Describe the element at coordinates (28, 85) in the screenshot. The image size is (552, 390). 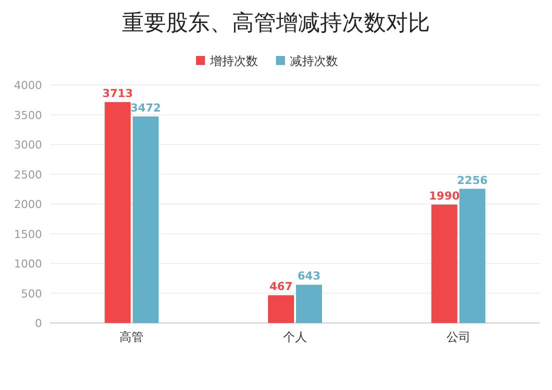
I see `y-tick-label: 4000` at that location.